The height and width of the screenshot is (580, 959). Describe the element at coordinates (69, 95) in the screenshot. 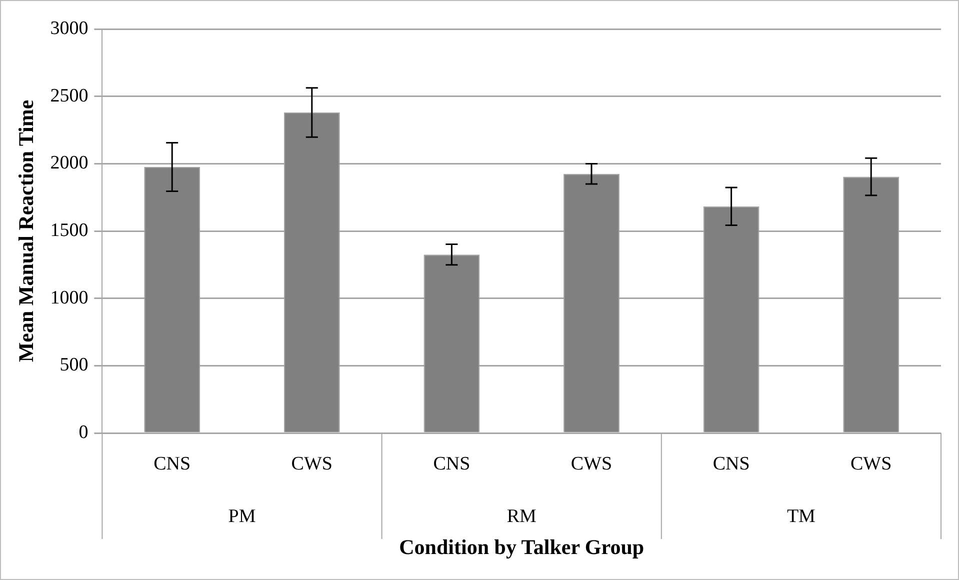

I see `y-tick-label: 2500` at that location.